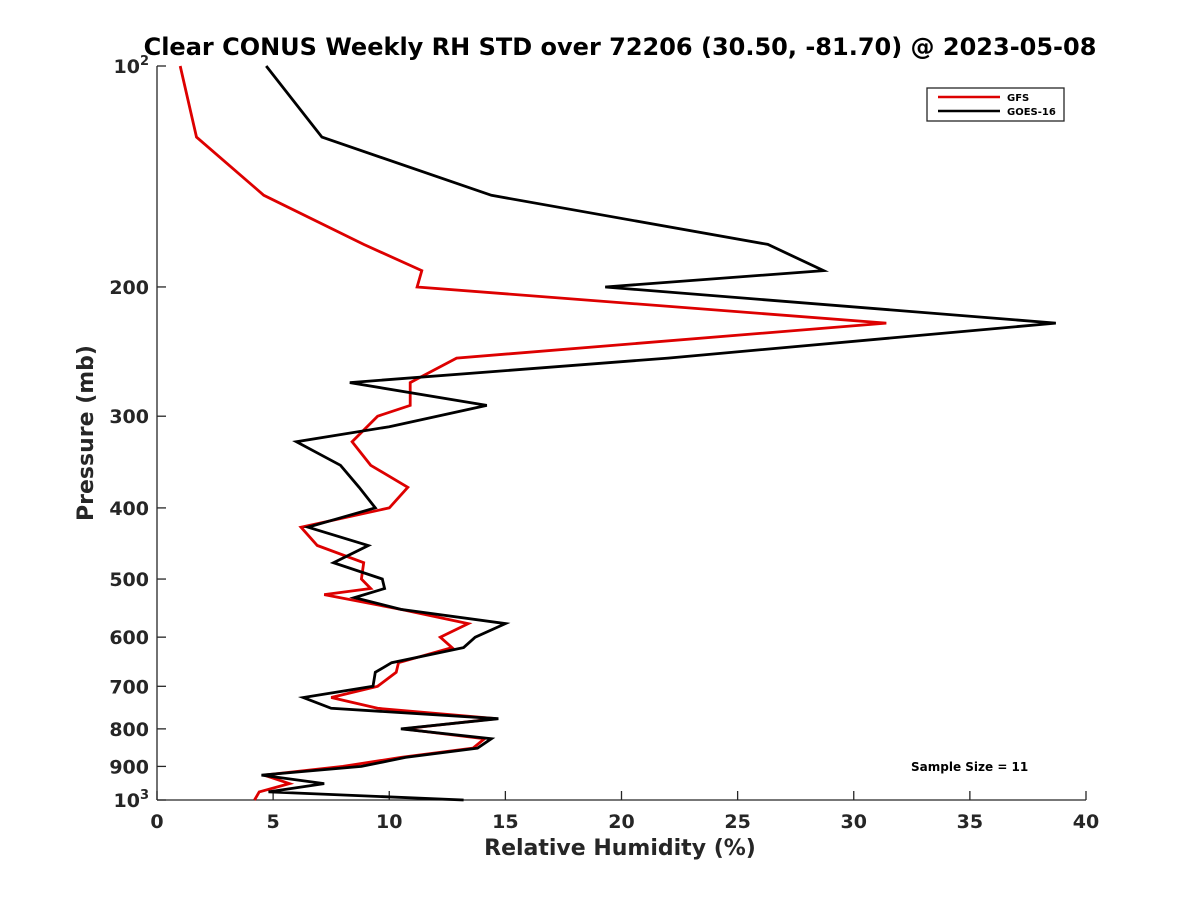  I want to click on sample-size-annotation: Sample Size = 11, so click(969, 767).